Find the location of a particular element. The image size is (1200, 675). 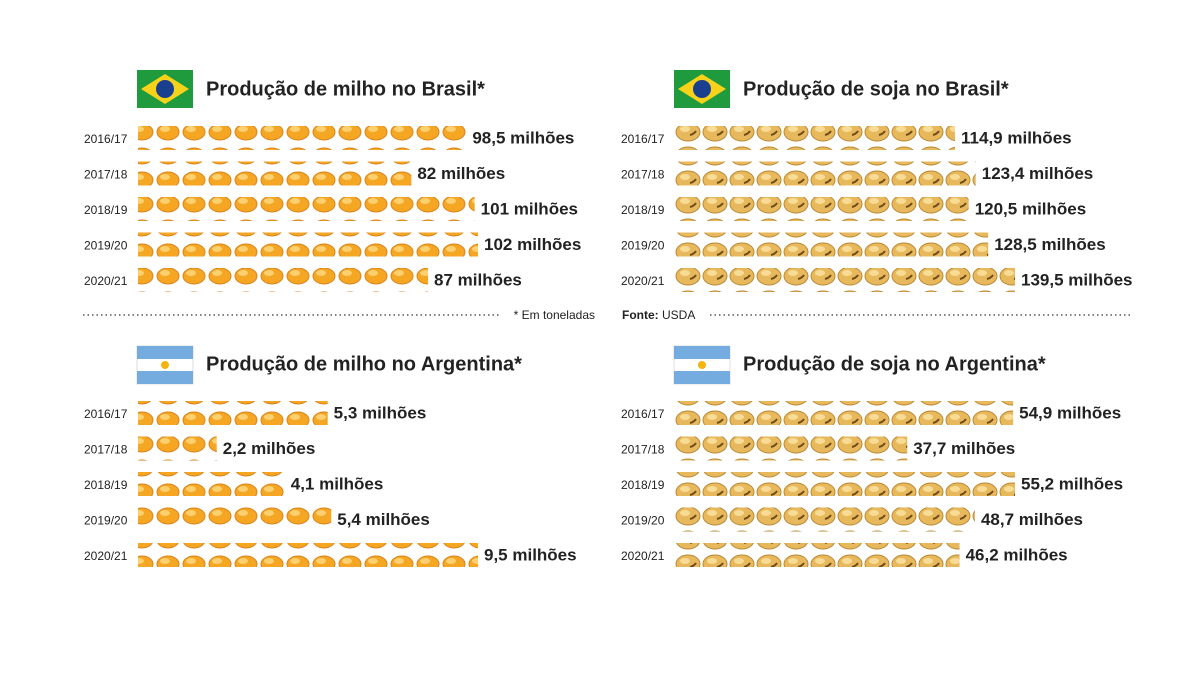

value-label: 101 milhões is located at coordinates (529, 208).